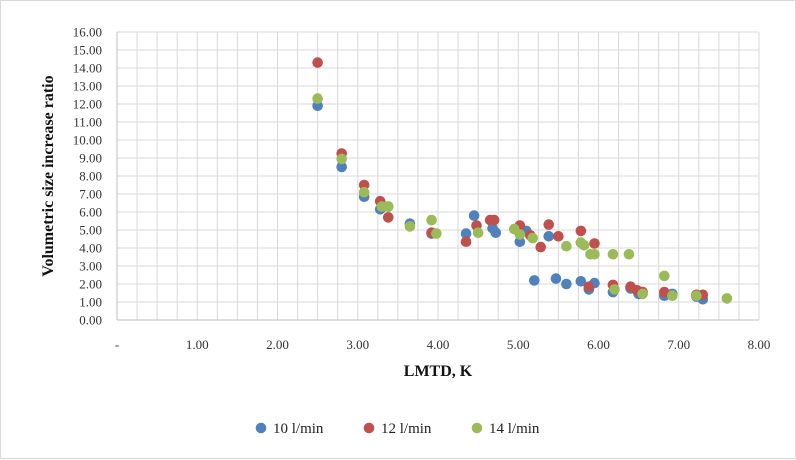 This screenshot has height=460, width=796. Describe the element at coordinates (438, 371) in the screenshot. I see `x-axis-title: LMTD, K` at that location.